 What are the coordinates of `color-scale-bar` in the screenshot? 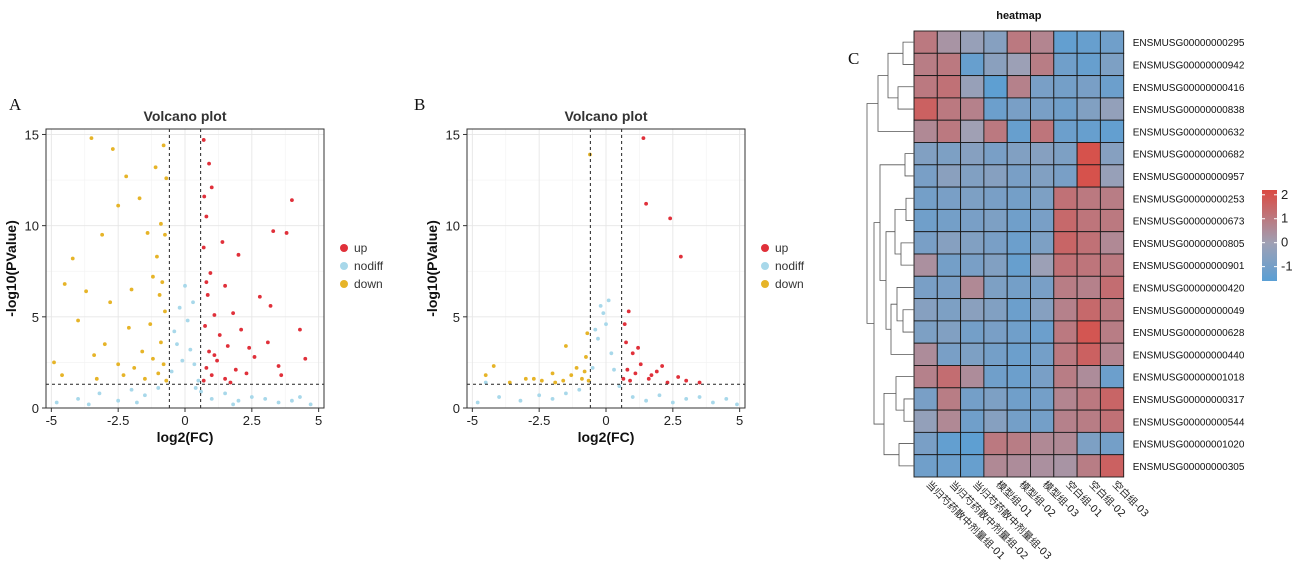 It's located at (1269, 235).